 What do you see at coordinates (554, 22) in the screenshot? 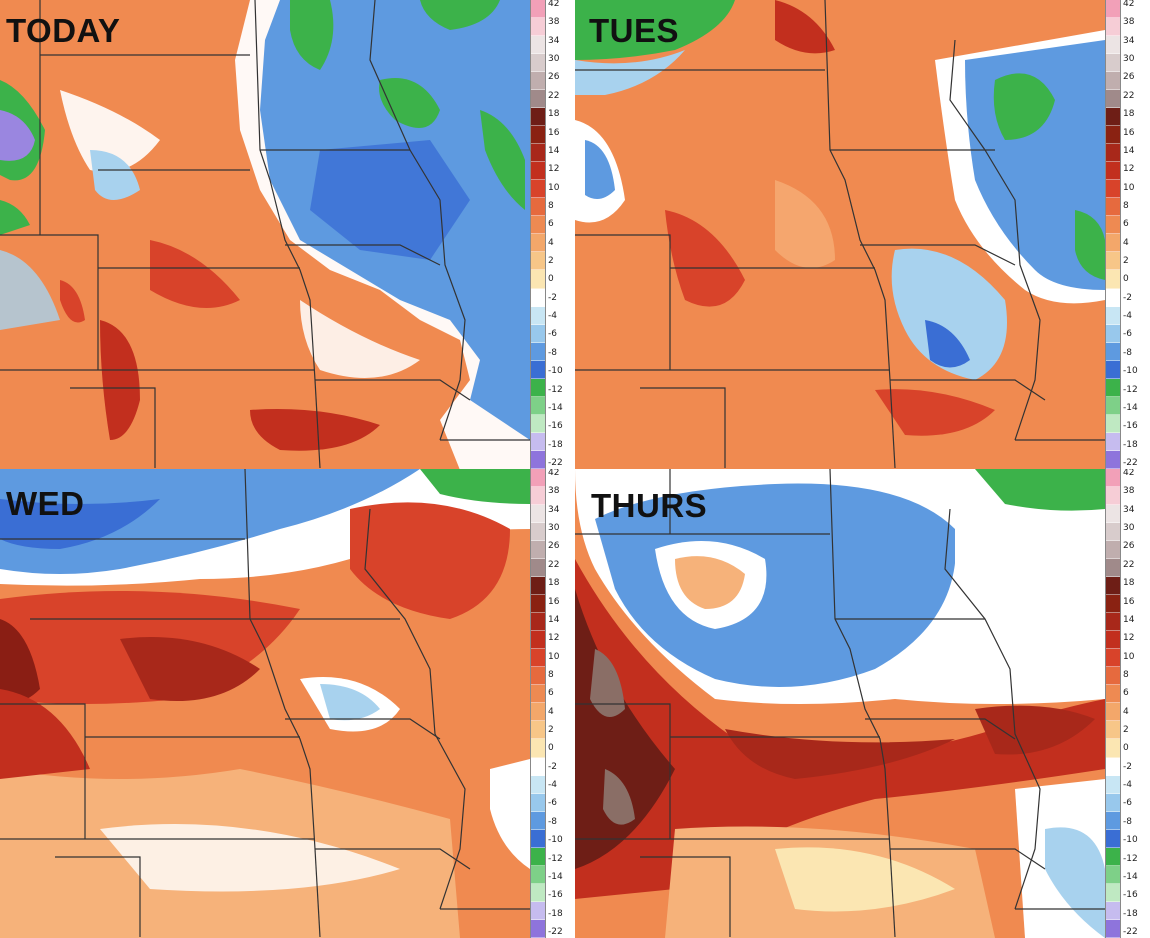
I see `colorbar-tick-label: 38` at bounding box center [554, 22].